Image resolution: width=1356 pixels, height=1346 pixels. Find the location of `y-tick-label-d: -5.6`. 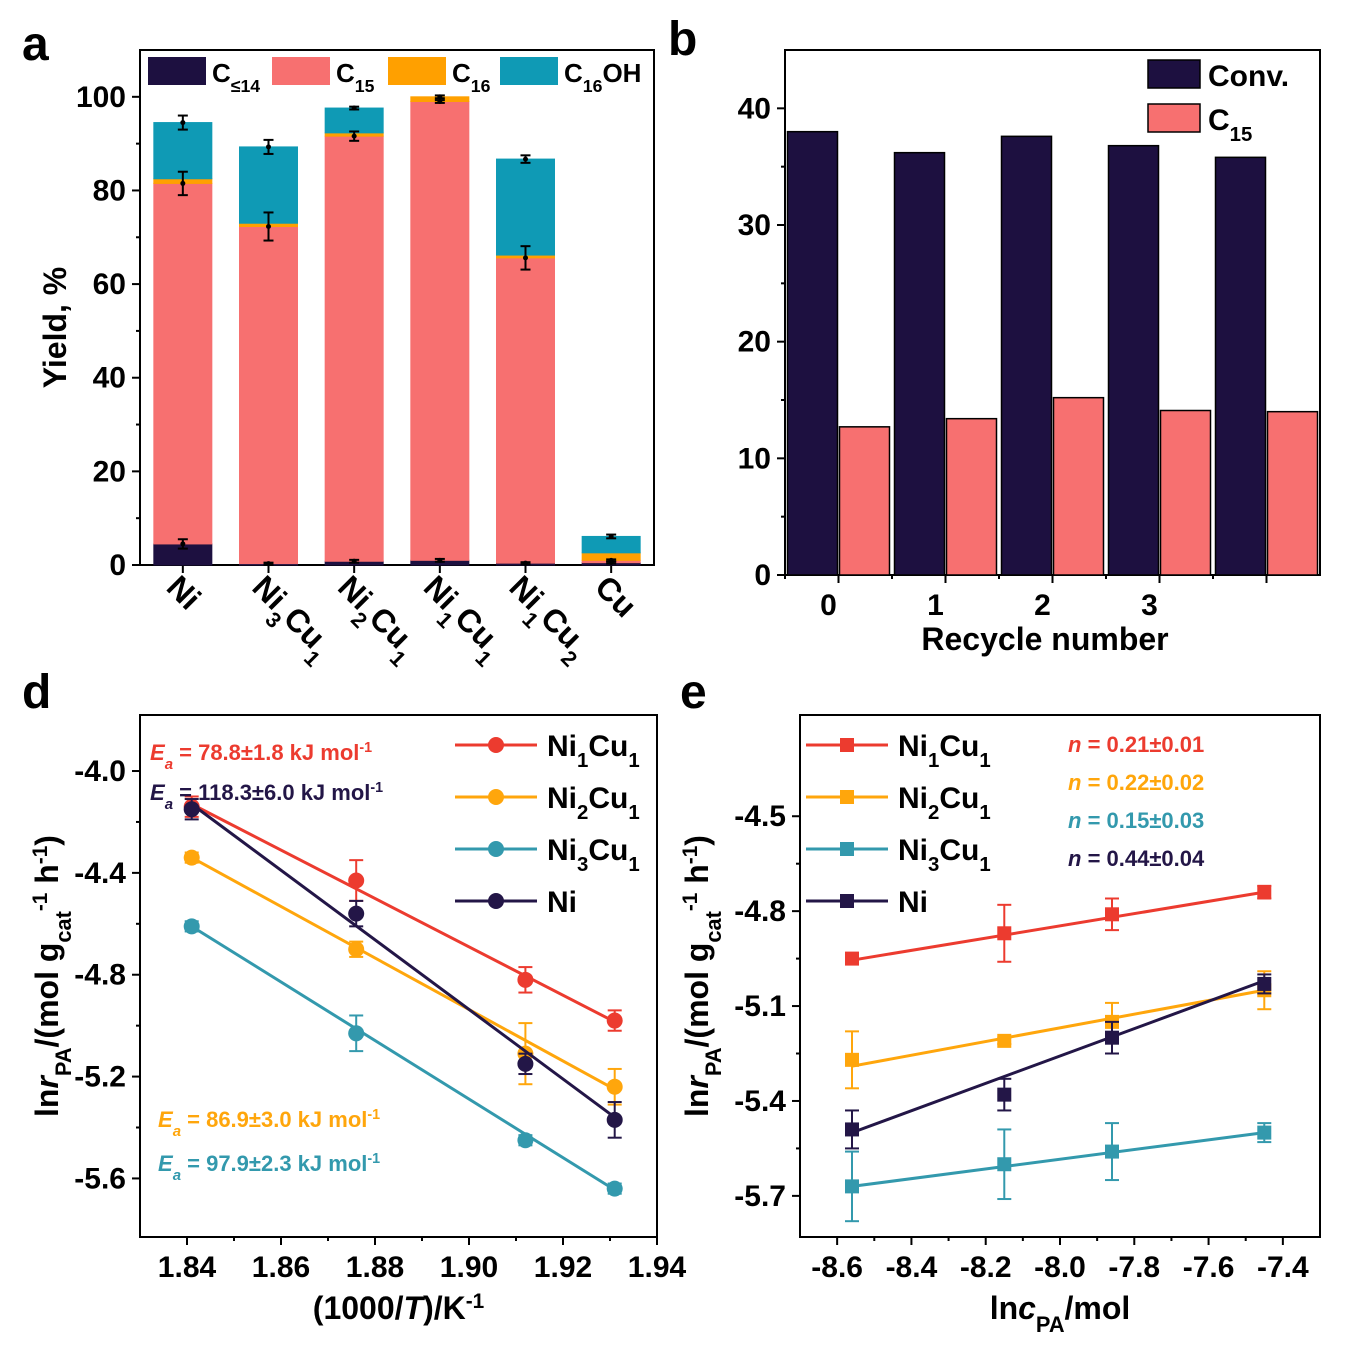

y-tick-label-d: -5.6 is located at coordinates (100, 1178).